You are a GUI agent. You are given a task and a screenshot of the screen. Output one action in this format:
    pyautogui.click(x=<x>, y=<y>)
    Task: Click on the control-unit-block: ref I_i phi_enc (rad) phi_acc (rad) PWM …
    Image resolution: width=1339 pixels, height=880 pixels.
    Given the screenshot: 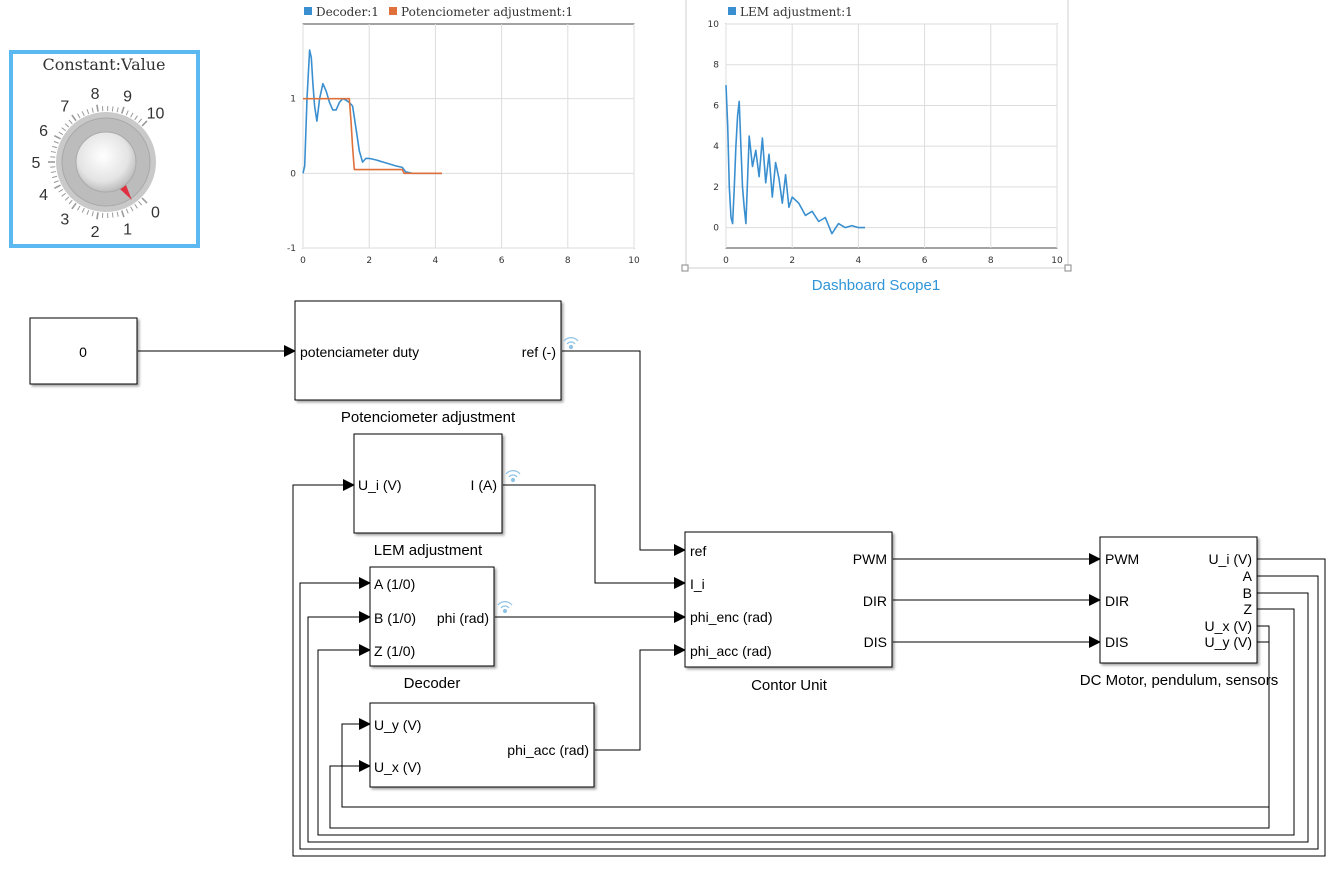 What is the action you would take?
    pyautogui.click(x=788, y=612)
    